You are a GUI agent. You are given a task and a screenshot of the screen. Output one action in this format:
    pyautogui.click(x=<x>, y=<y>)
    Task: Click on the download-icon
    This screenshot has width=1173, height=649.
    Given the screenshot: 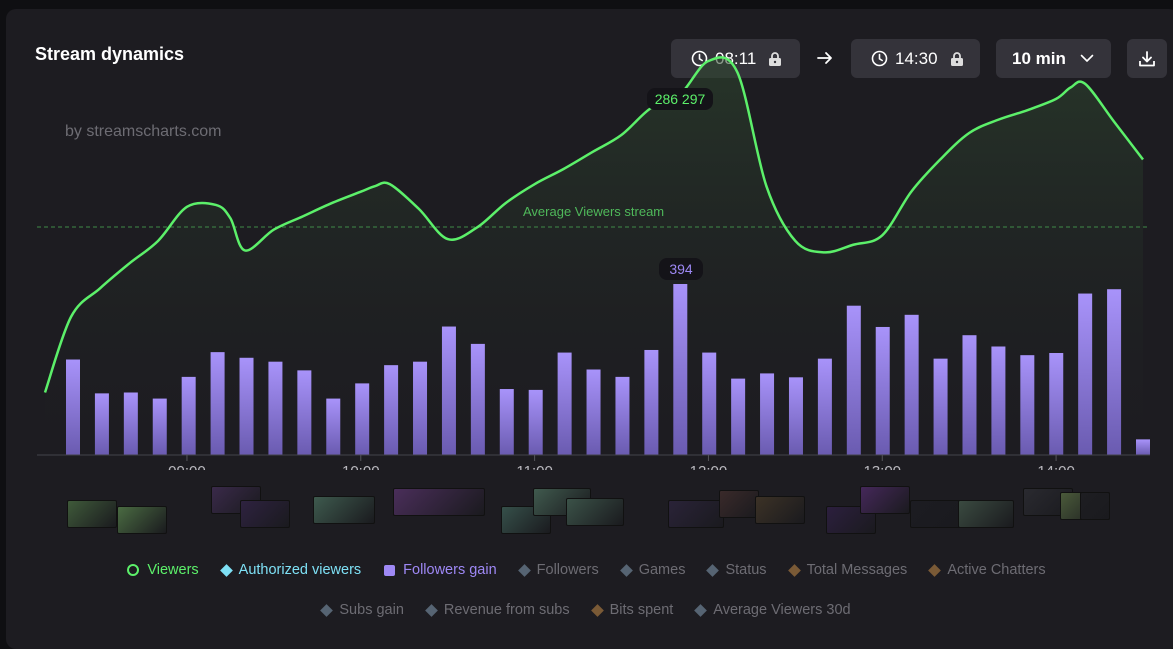 What is the action you would take?
    pyautogui.click(x=1147, y=59)
    